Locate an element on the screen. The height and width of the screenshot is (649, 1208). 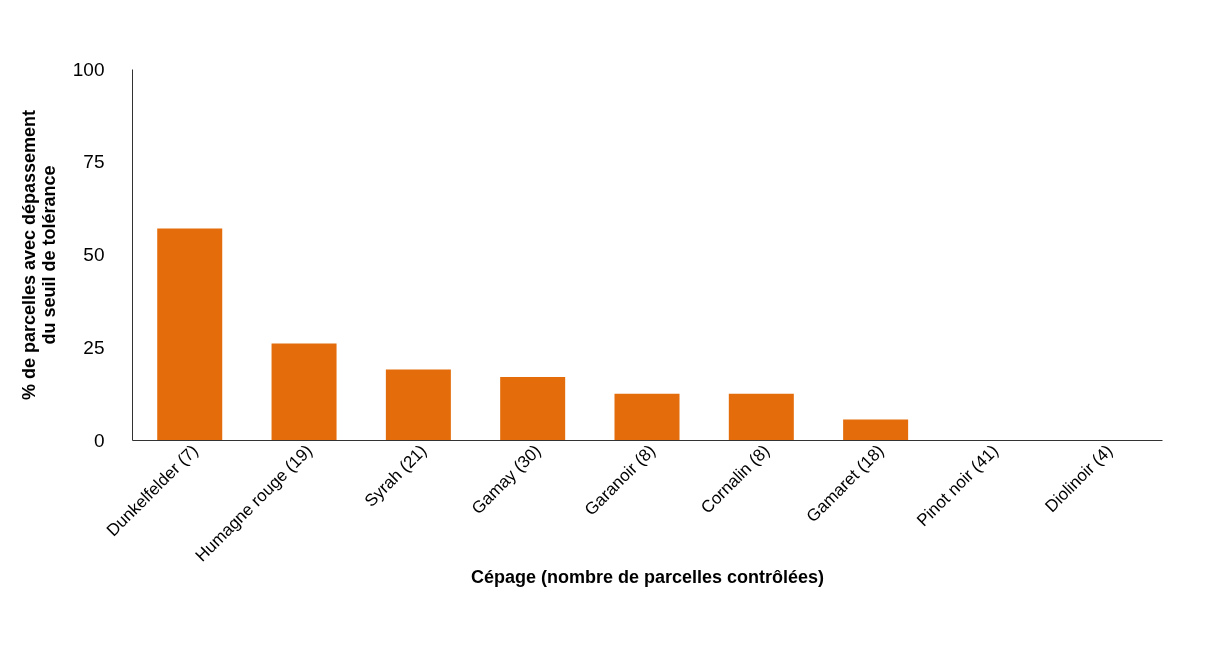
y-tick-label: 0 is located at coordinates (99, 440).